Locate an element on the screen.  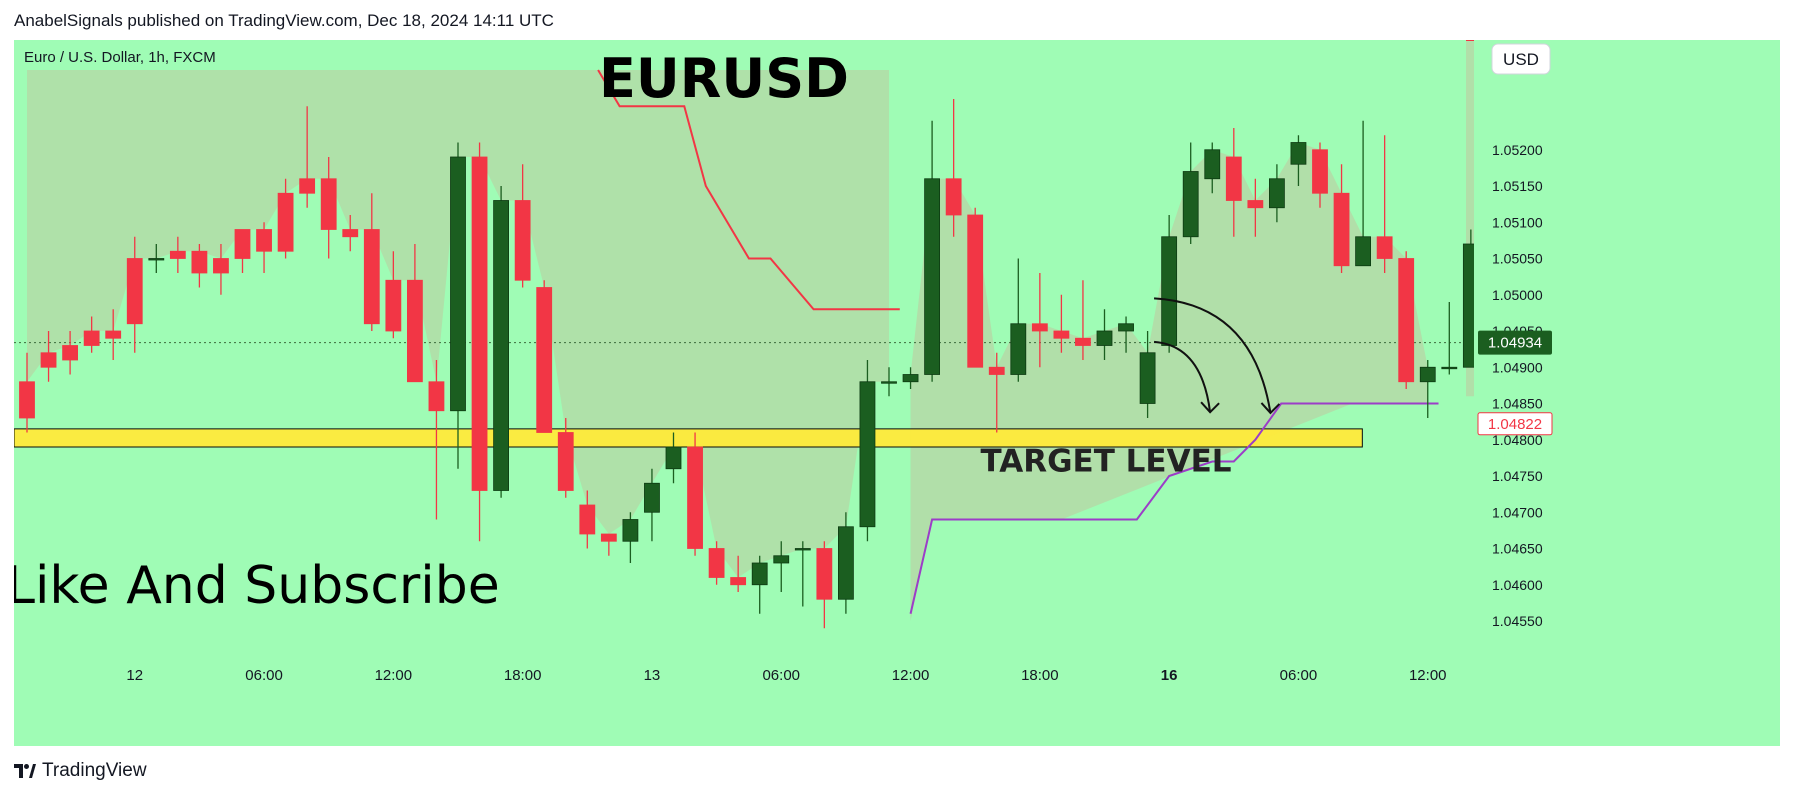
reference-price-tag is located at coordinates (1515, 424).